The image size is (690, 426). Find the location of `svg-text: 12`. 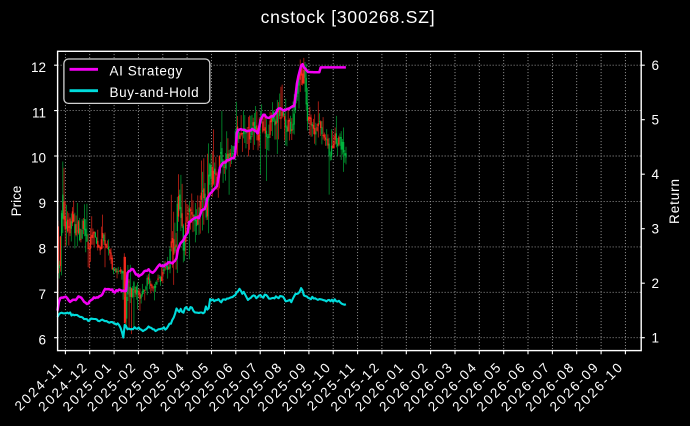

svg-text: 12 is located at coordinates (38, 67).